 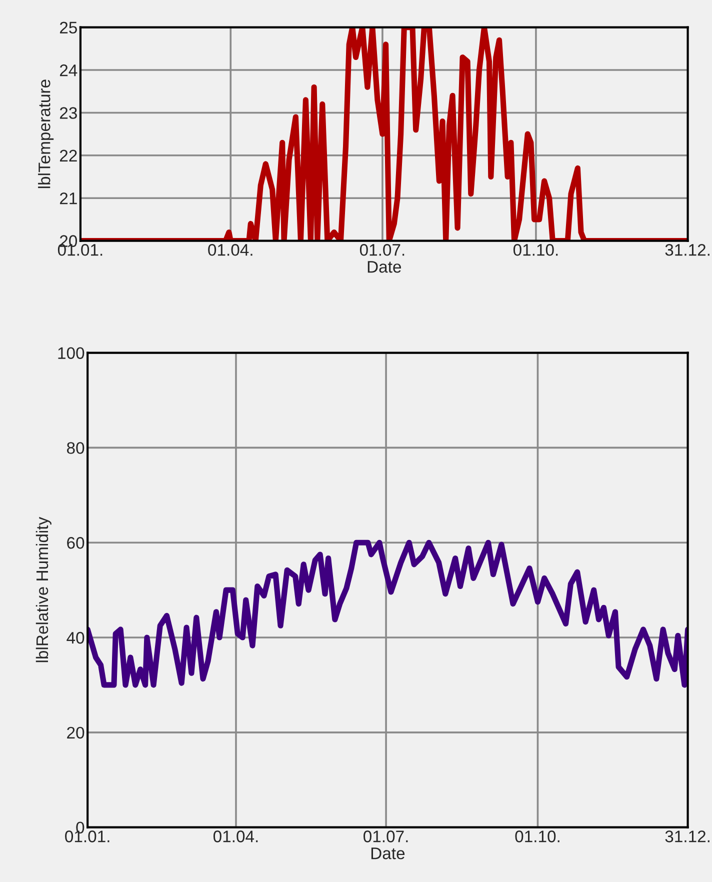 I want to click on y-tick-label: 22, so click(x=68, y=156).